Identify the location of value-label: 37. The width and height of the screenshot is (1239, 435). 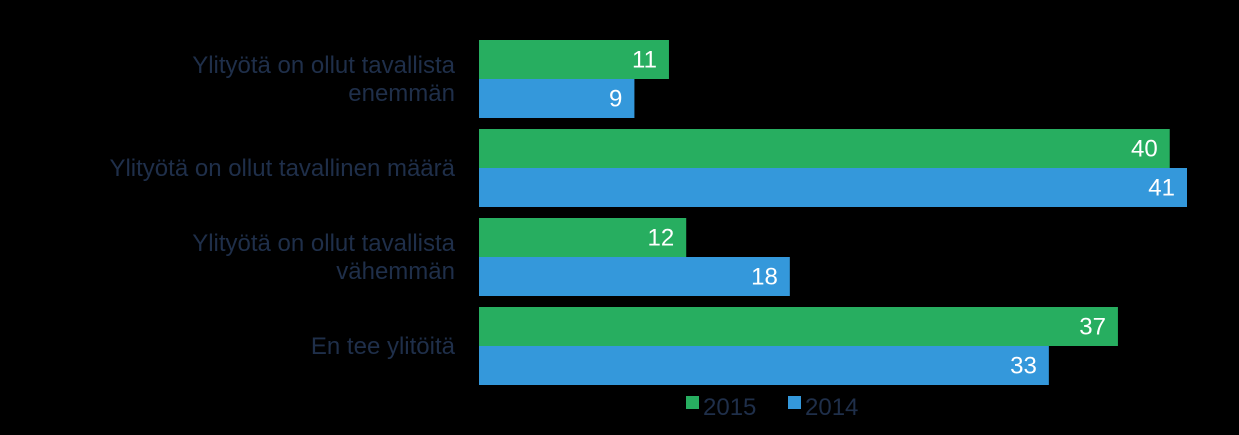
(1092, 327).